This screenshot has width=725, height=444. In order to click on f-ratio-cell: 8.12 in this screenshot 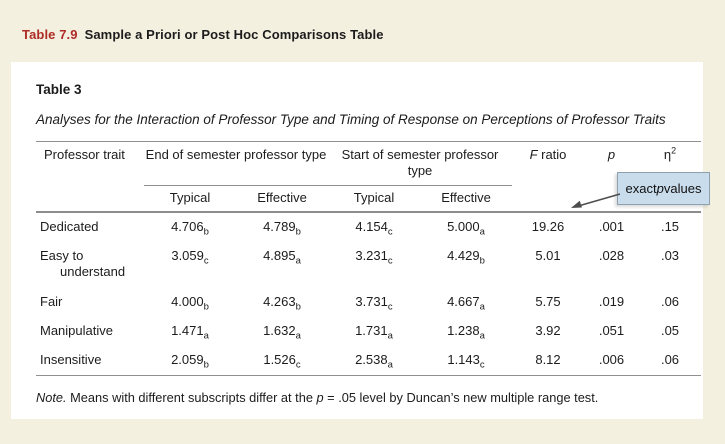, I will do `click(548, 359)`.